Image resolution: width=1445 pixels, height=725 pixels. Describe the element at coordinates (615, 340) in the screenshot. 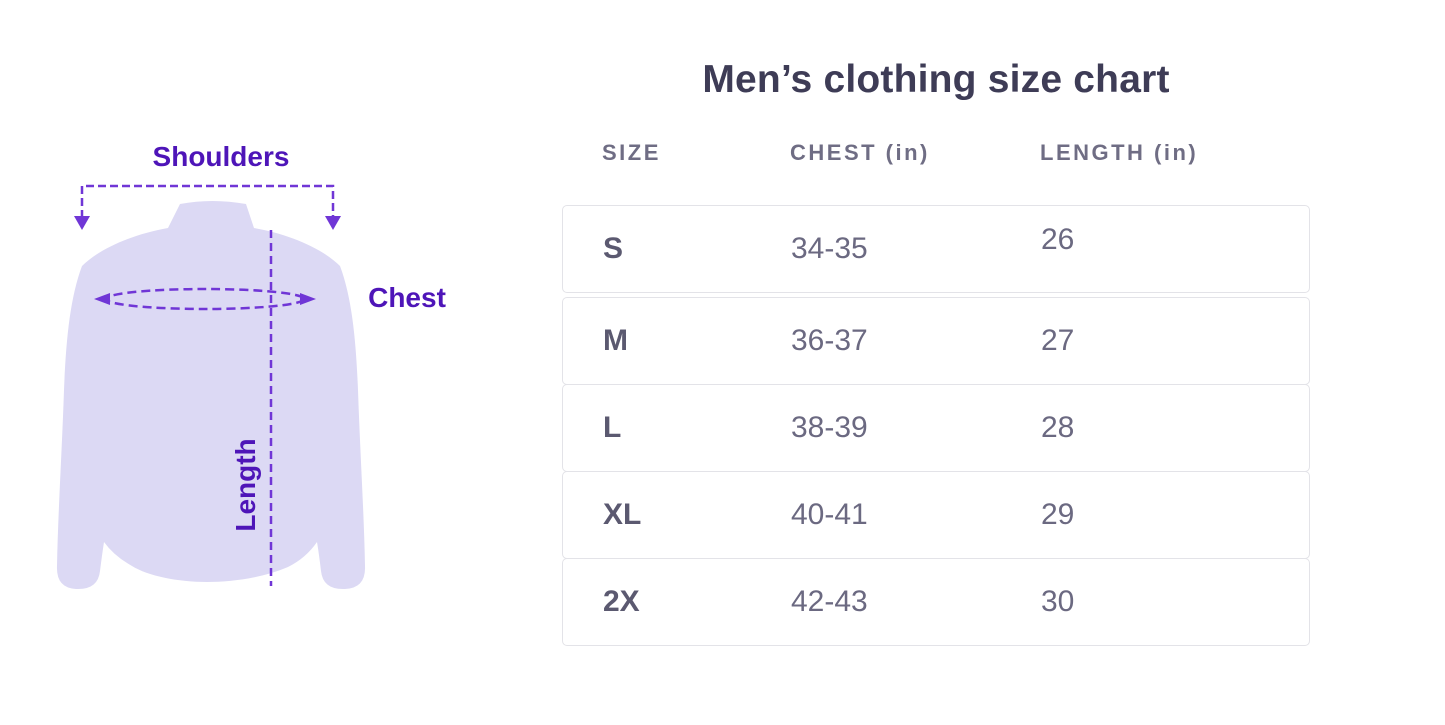

I see `cell-size: M` at that location.